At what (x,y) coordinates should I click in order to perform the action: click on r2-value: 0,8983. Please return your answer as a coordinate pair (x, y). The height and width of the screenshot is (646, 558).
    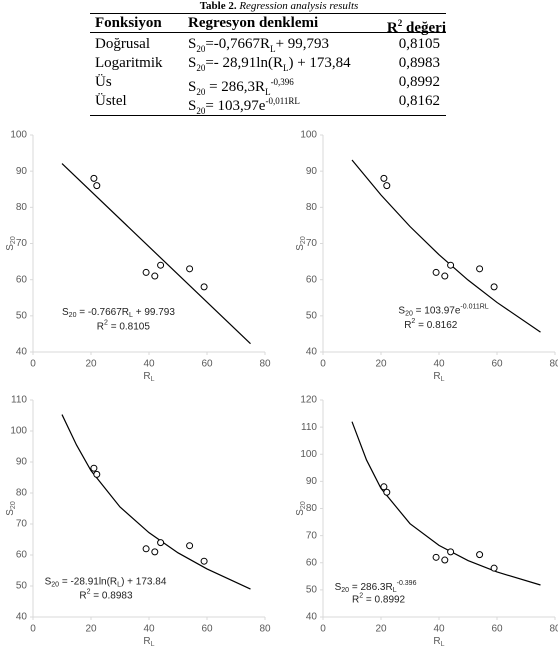
    Looking at the image, I should click on (419, 63).